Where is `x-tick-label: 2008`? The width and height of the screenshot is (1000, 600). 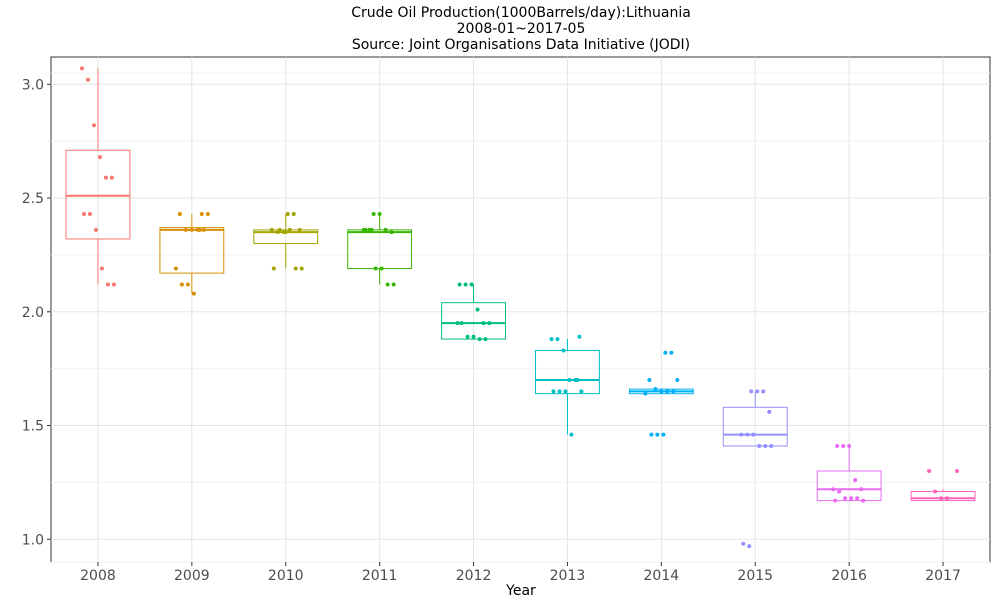
x-tick-label: 2008 is located at coordinates (98, 576).